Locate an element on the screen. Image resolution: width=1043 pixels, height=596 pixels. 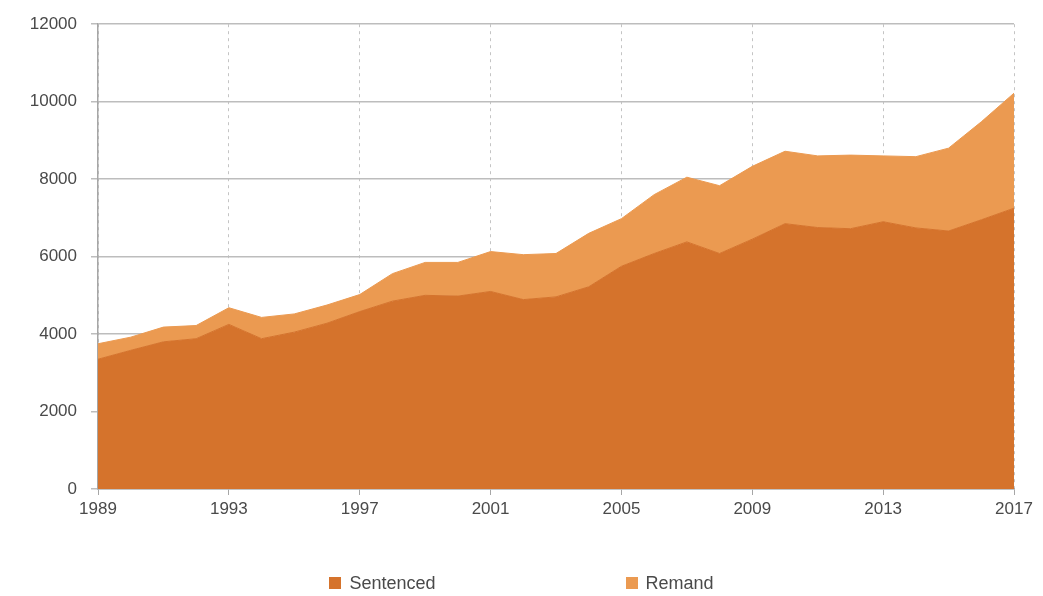
y-tick-label: 0 is located at coordinates (72, 488).